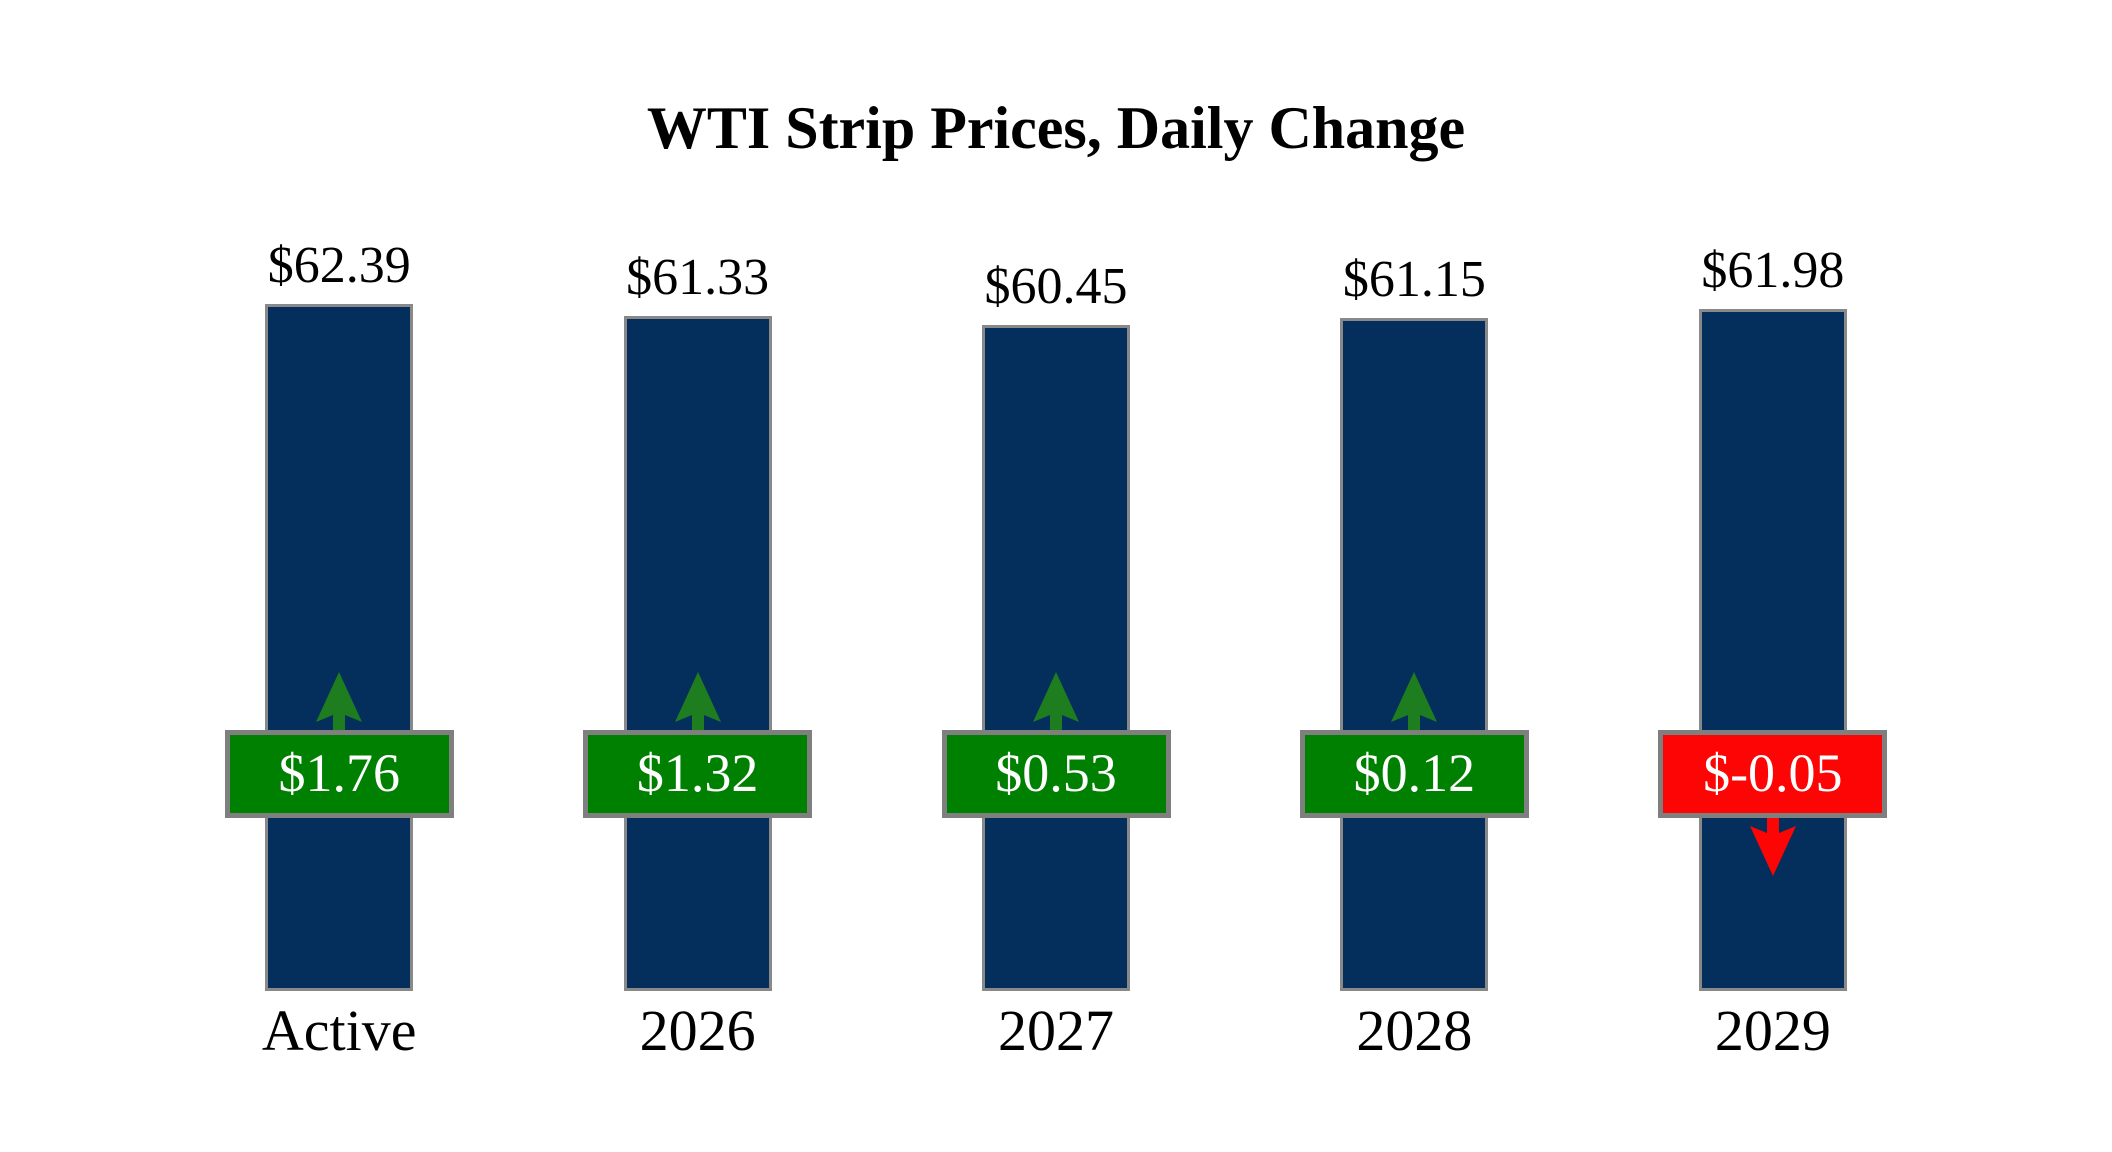  Describe the element at coordinates (1772, 847) in the screenshot. I see `down-arrow-icon` at that location.